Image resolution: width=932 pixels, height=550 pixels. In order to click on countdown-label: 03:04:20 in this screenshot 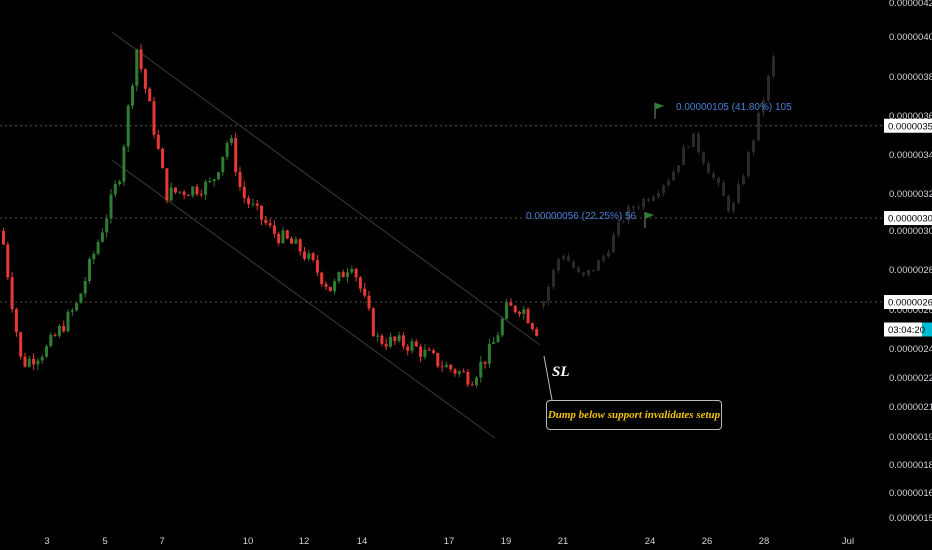, I will do `click(906, 330)`.